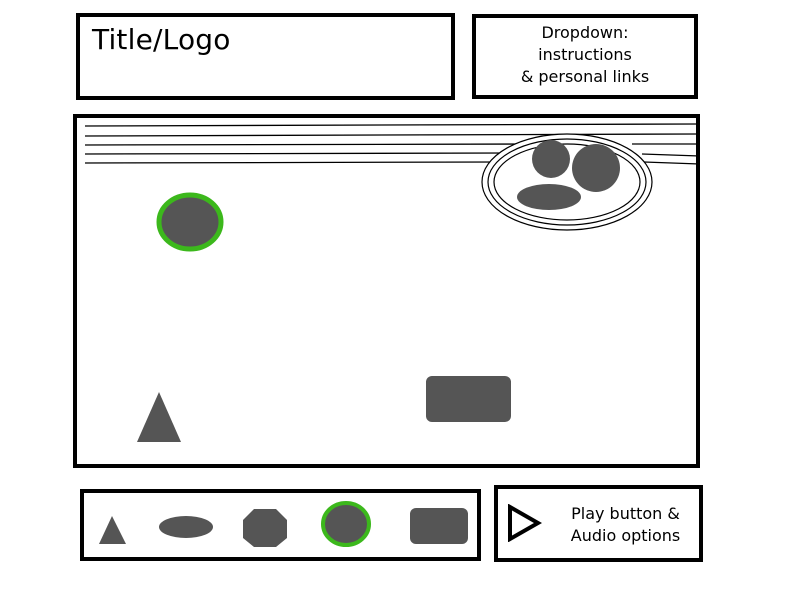  What do you see at coordinates (112, 530) in the screenshot?
I see `toolbar-triangle-shape` at bounding box center [112, 530].